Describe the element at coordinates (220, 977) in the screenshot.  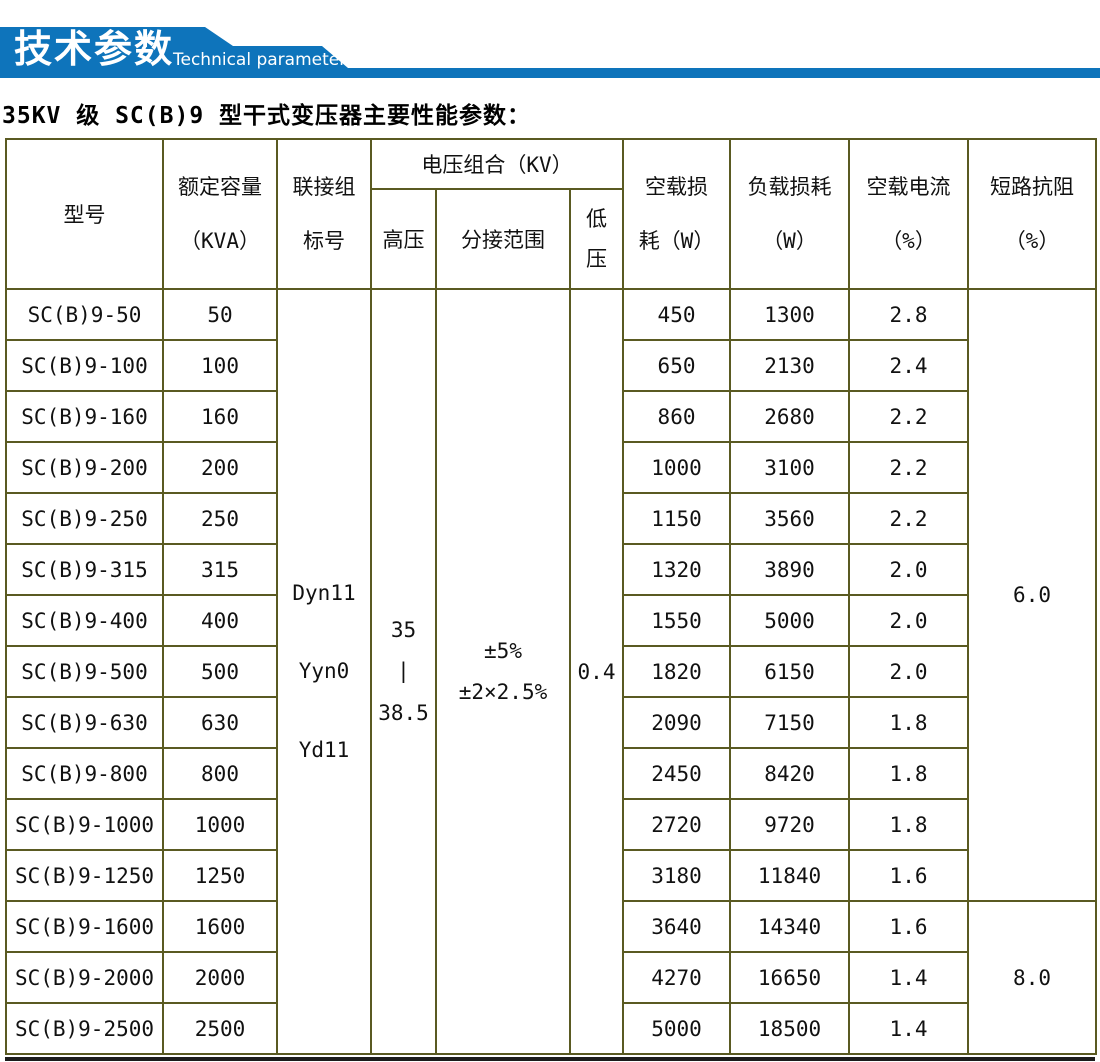
I see `kva-cell: 2000` at that location.